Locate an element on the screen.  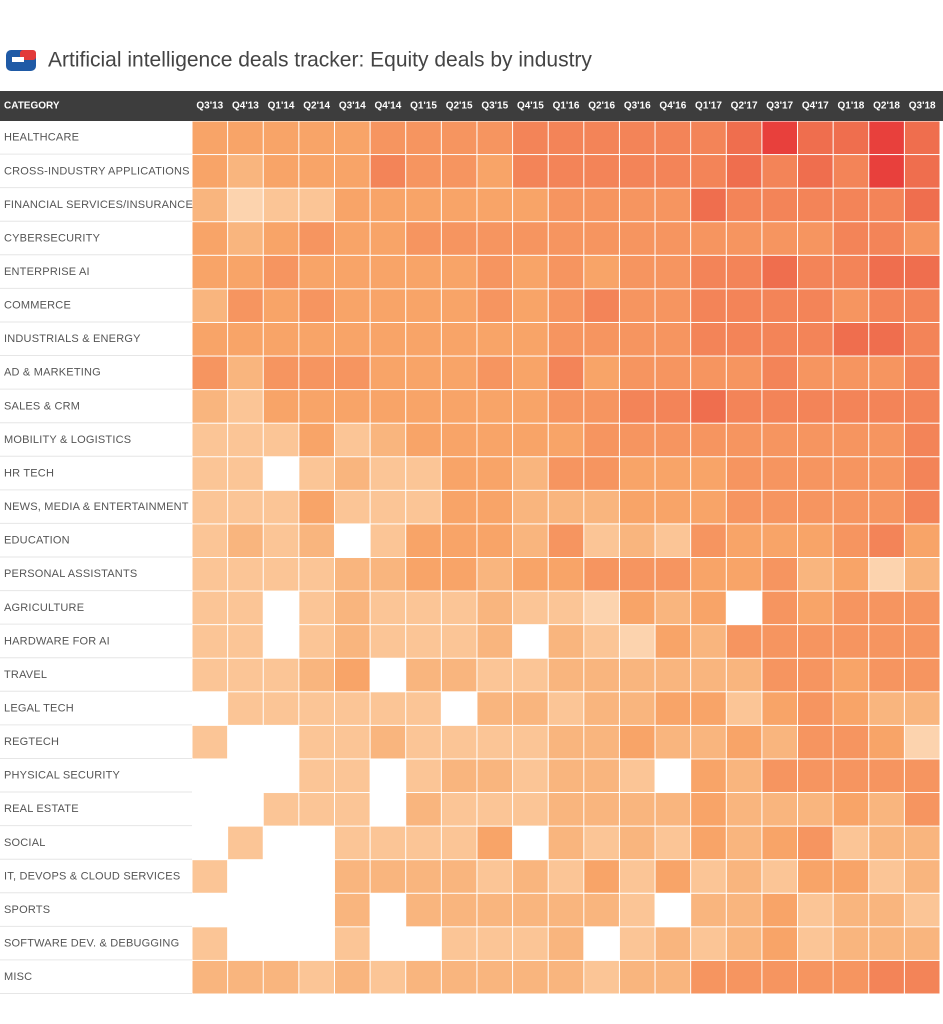
column-label: Q1'18 is located at coordinates (851, 106).